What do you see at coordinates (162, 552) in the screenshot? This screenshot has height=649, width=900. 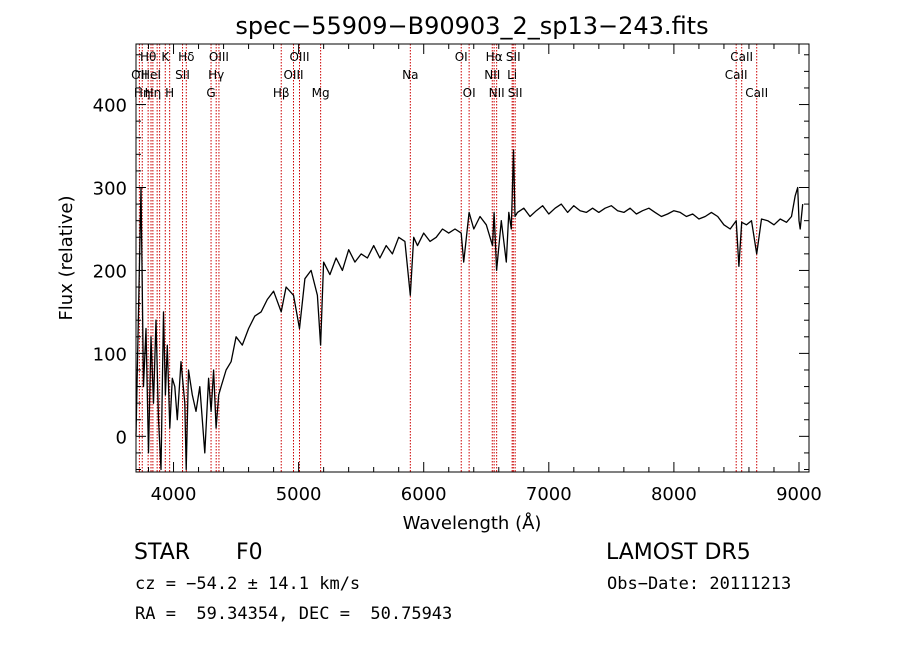 I see `object-class: STAR` at bounding box center [162, 552].